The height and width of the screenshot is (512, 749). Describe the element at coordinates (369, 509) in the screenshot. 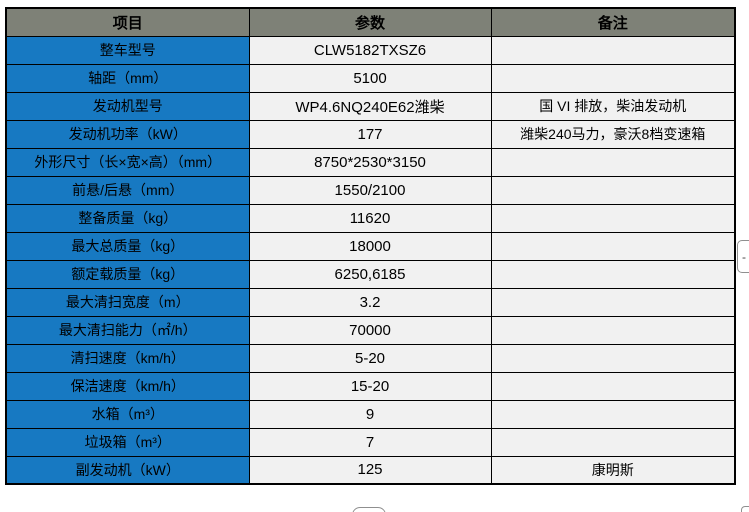

I see `table-bottom-handle` at that location.